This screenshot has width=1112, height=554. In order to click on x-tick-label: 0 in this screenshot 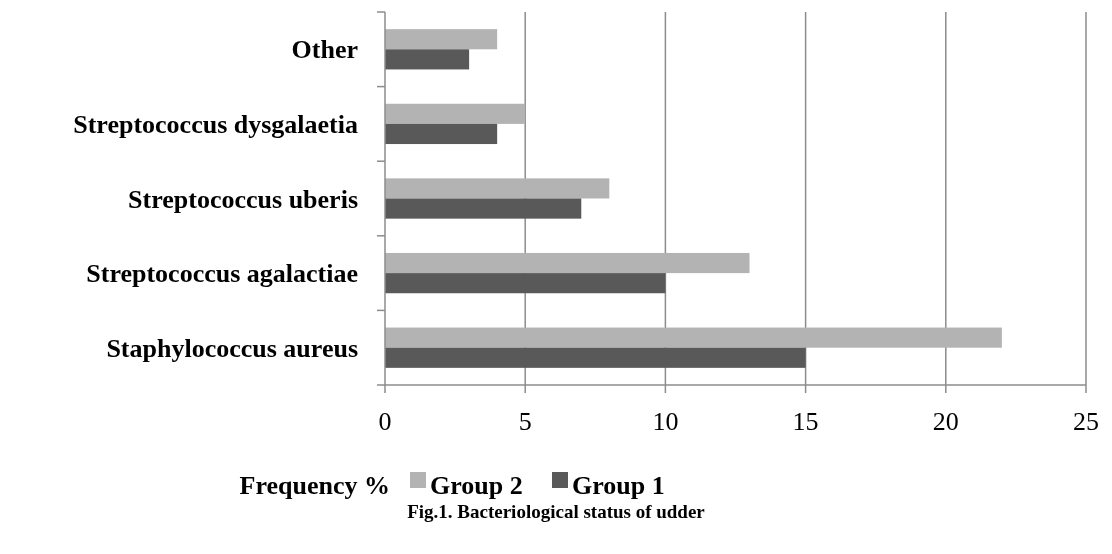, I will do `click(385, 421)`.